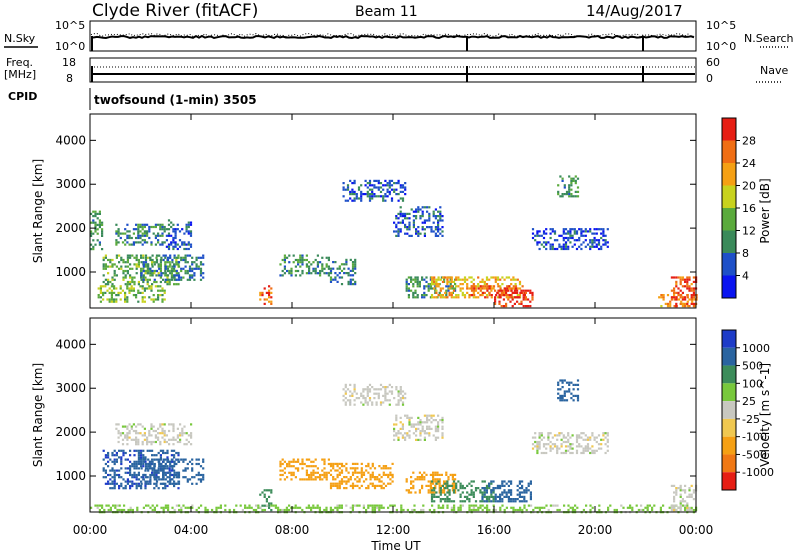 The image size is (800, 554). Describe the element at coordinates (729, 129) in the screenshot. I see `colorbar-swatch` at that location.